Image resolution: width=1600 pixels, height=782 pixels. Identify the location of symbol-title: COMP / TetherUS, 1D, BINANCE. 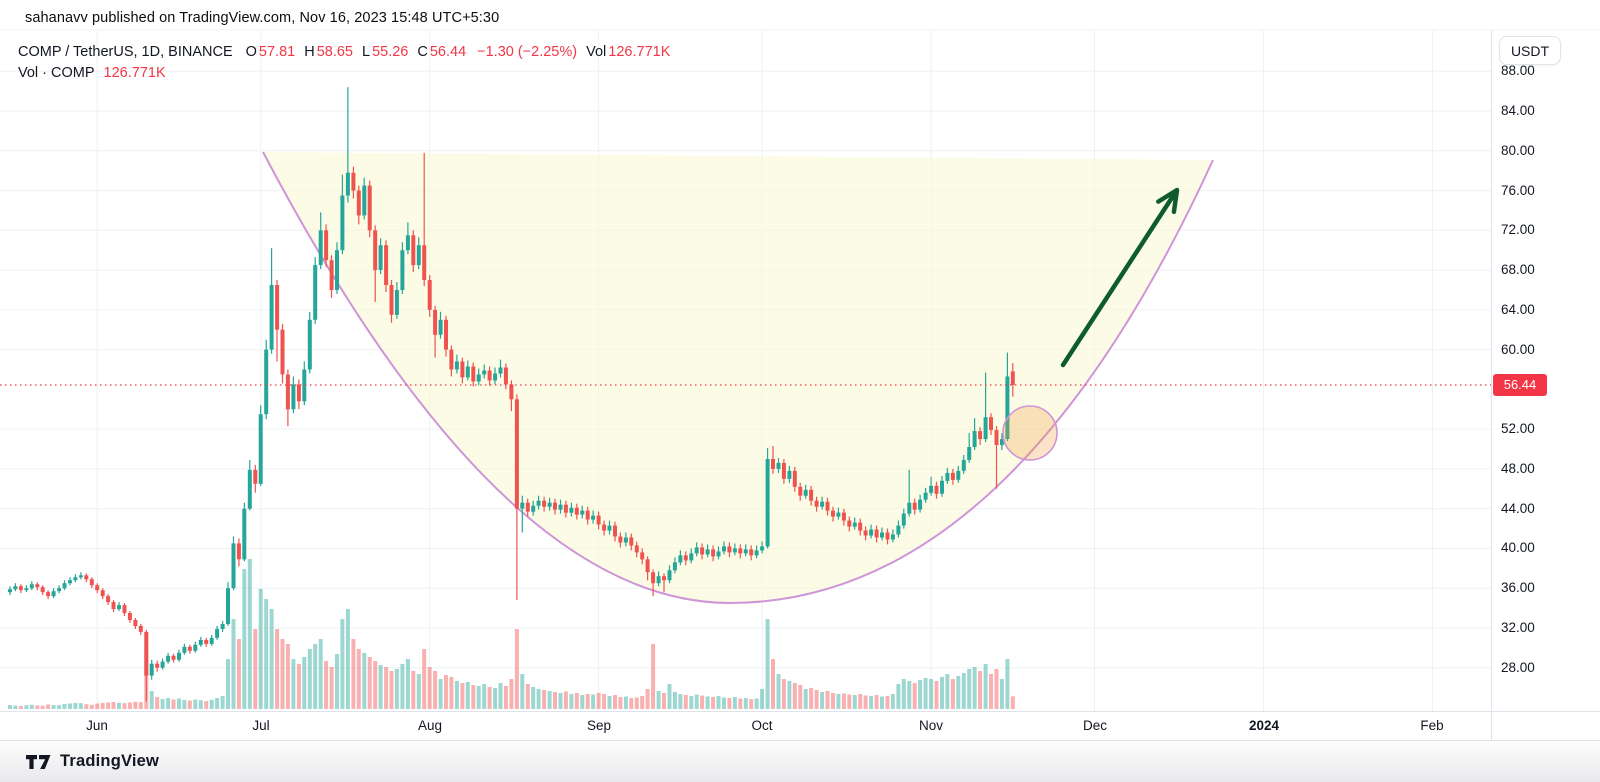
(125, 52).